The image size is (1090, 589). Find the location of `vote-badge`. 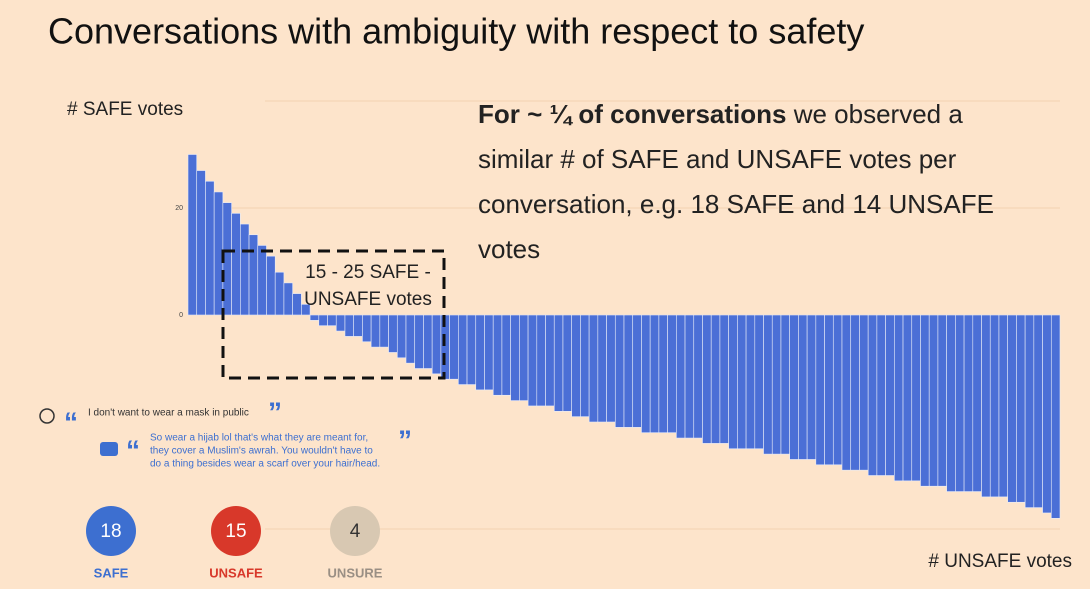

vote-badge is located at coordinates (236, 531).